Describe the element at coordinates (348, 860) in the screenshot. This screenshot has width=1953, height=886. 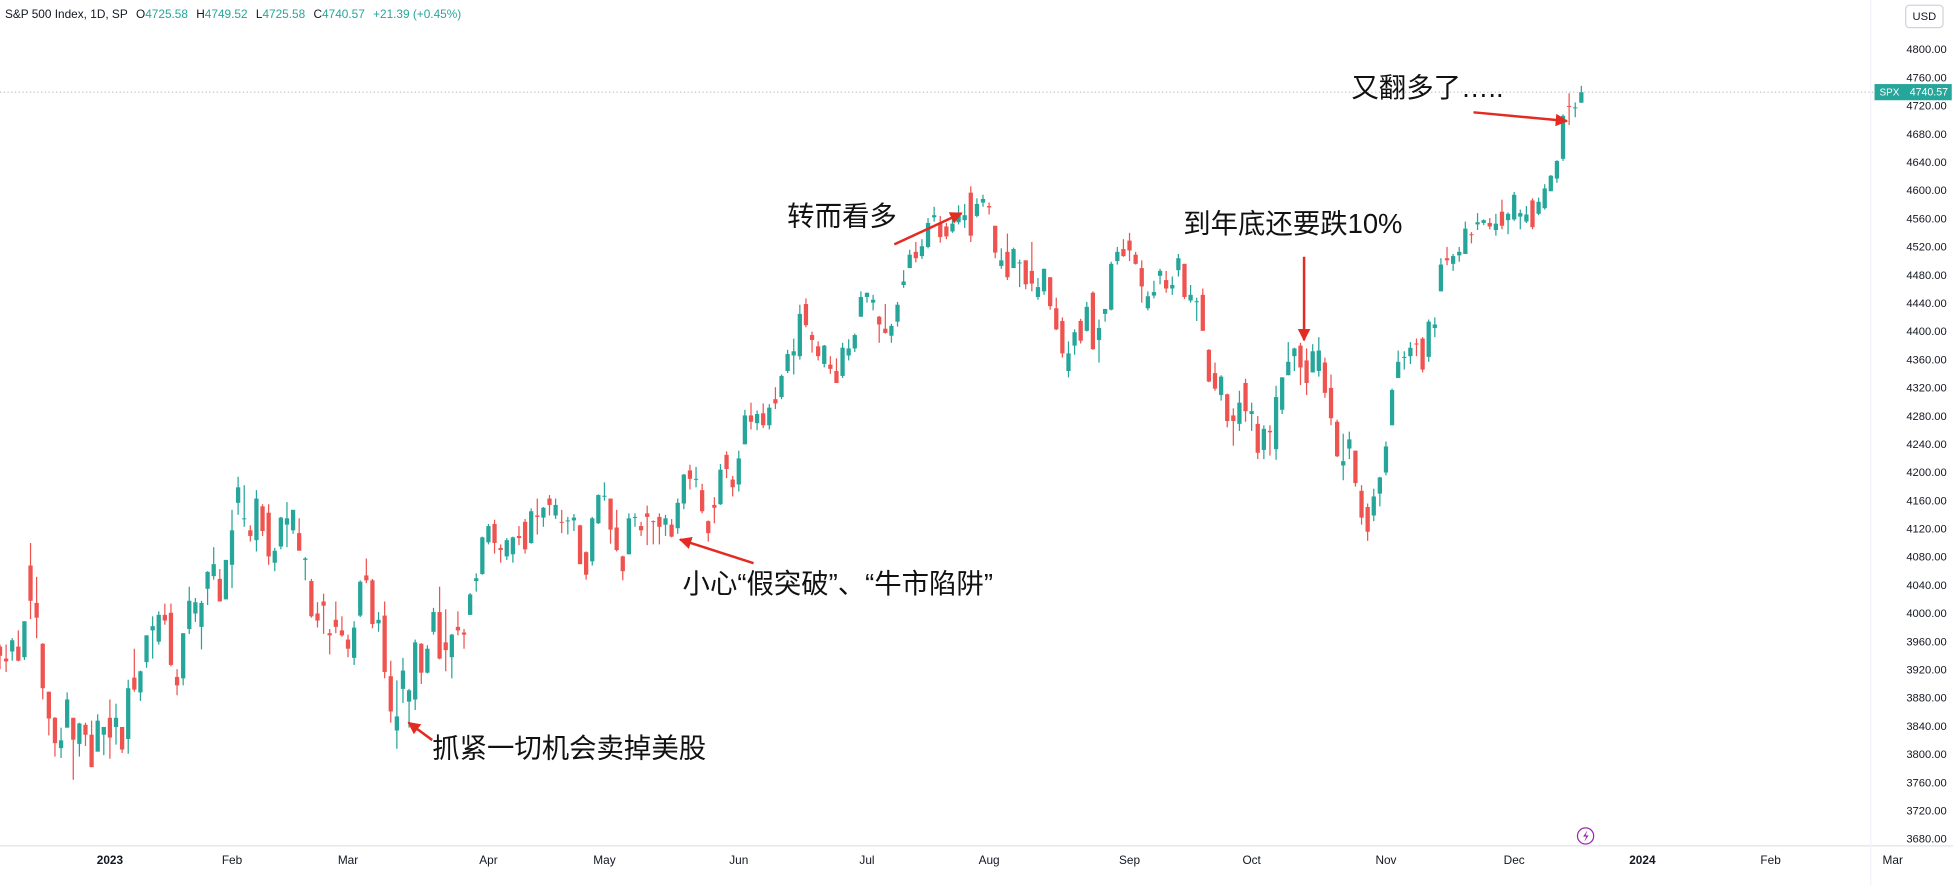
I see `x-tick-label: Mar` at that location.